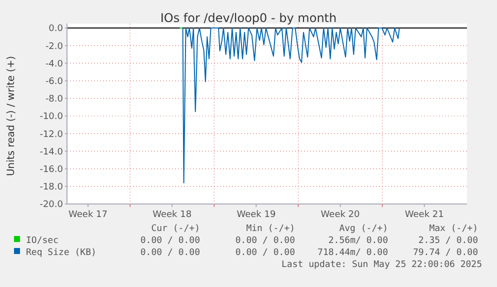 This screenshot has width=497, height=287. I want to click on y-axis-title: Units read (-) / write (+), so click(11, 116).